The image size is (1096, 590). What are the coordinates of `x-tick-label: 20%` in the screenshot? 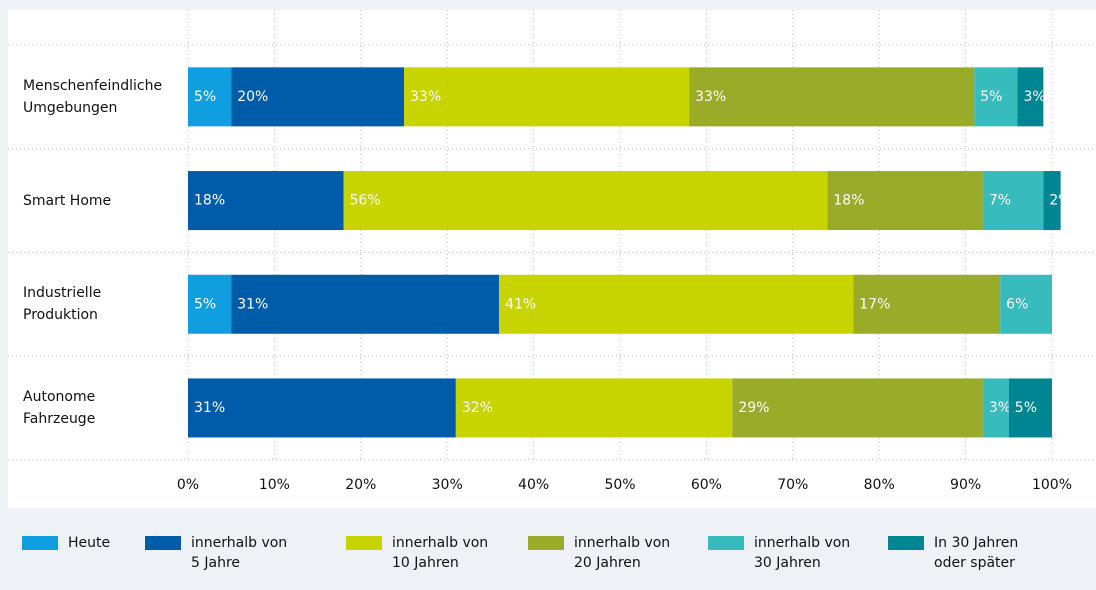 It's located at (360, 485).